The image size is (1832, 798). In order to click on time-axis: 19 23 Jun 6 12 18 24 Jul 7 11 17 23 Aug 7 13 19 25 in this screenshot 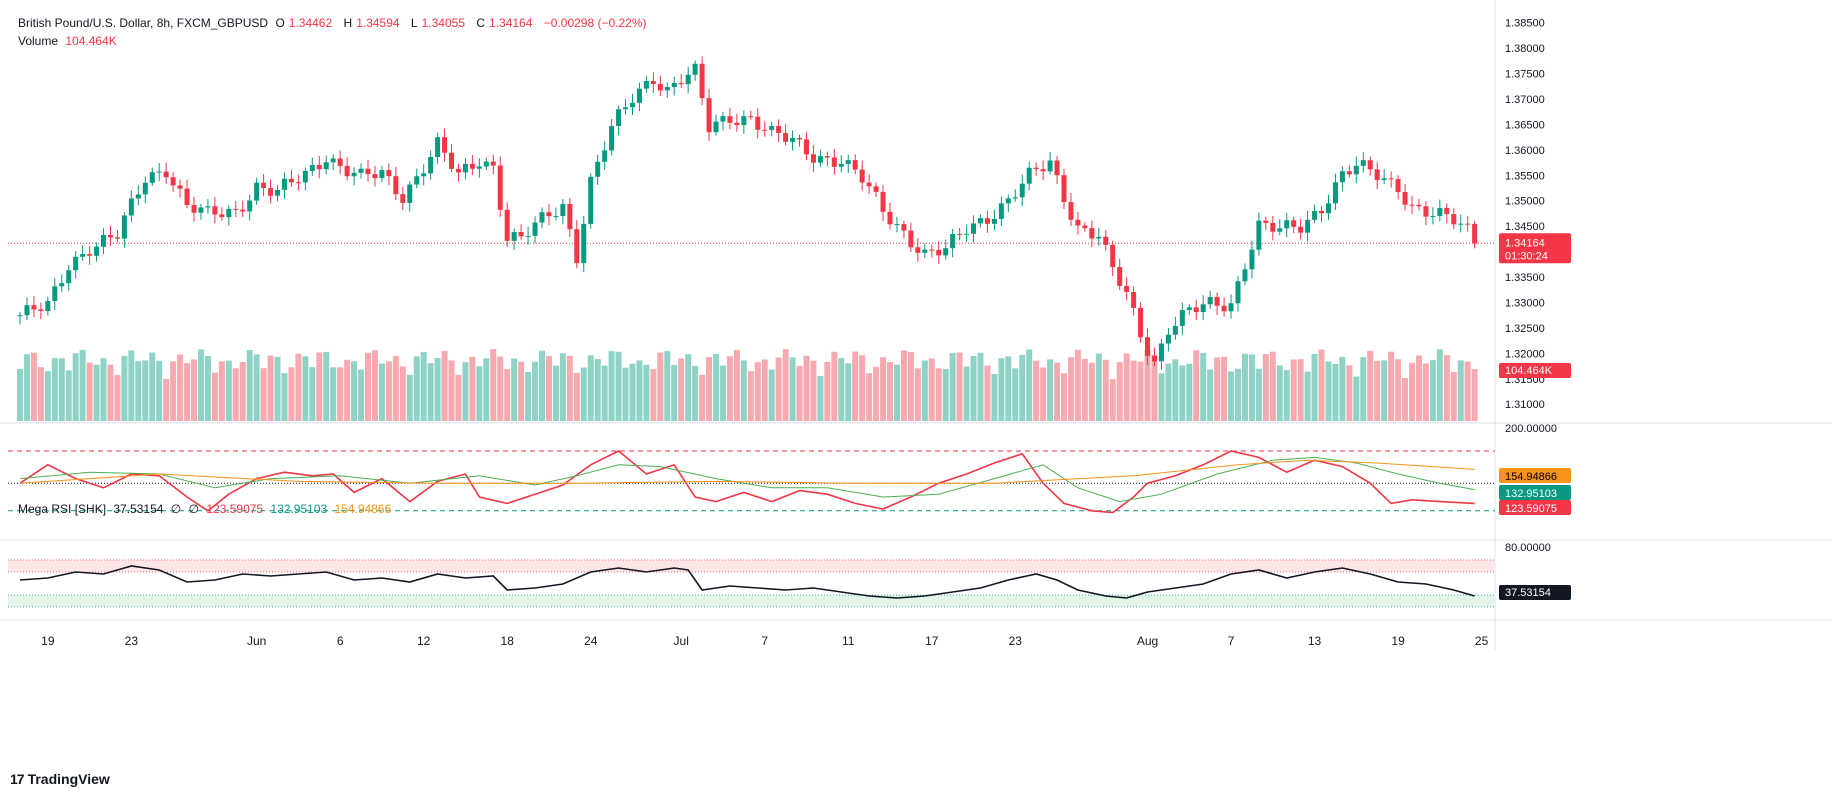, I will do `click(764, 641)`.